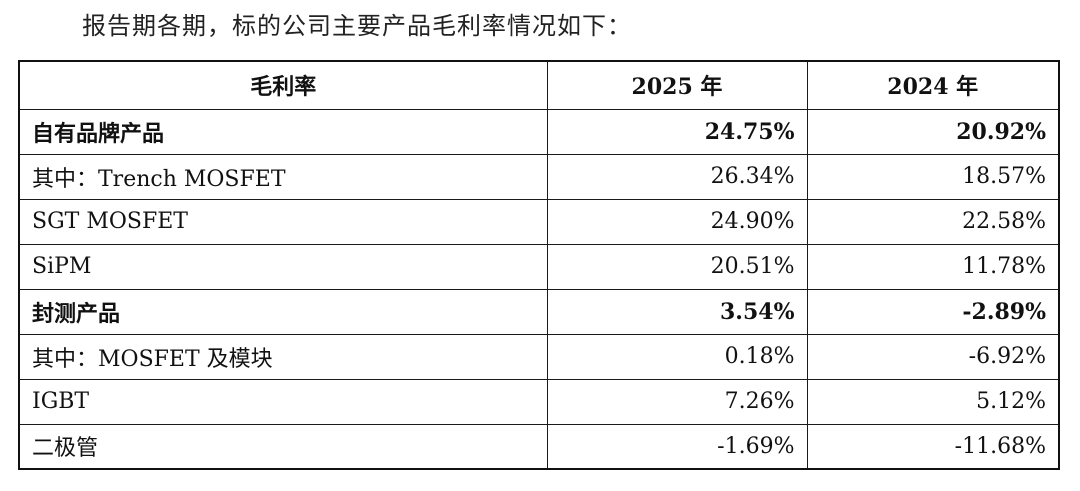  Describe the element at coordinates (283, 401) in the screenshot. I see `row-label: IGBT` at that location.